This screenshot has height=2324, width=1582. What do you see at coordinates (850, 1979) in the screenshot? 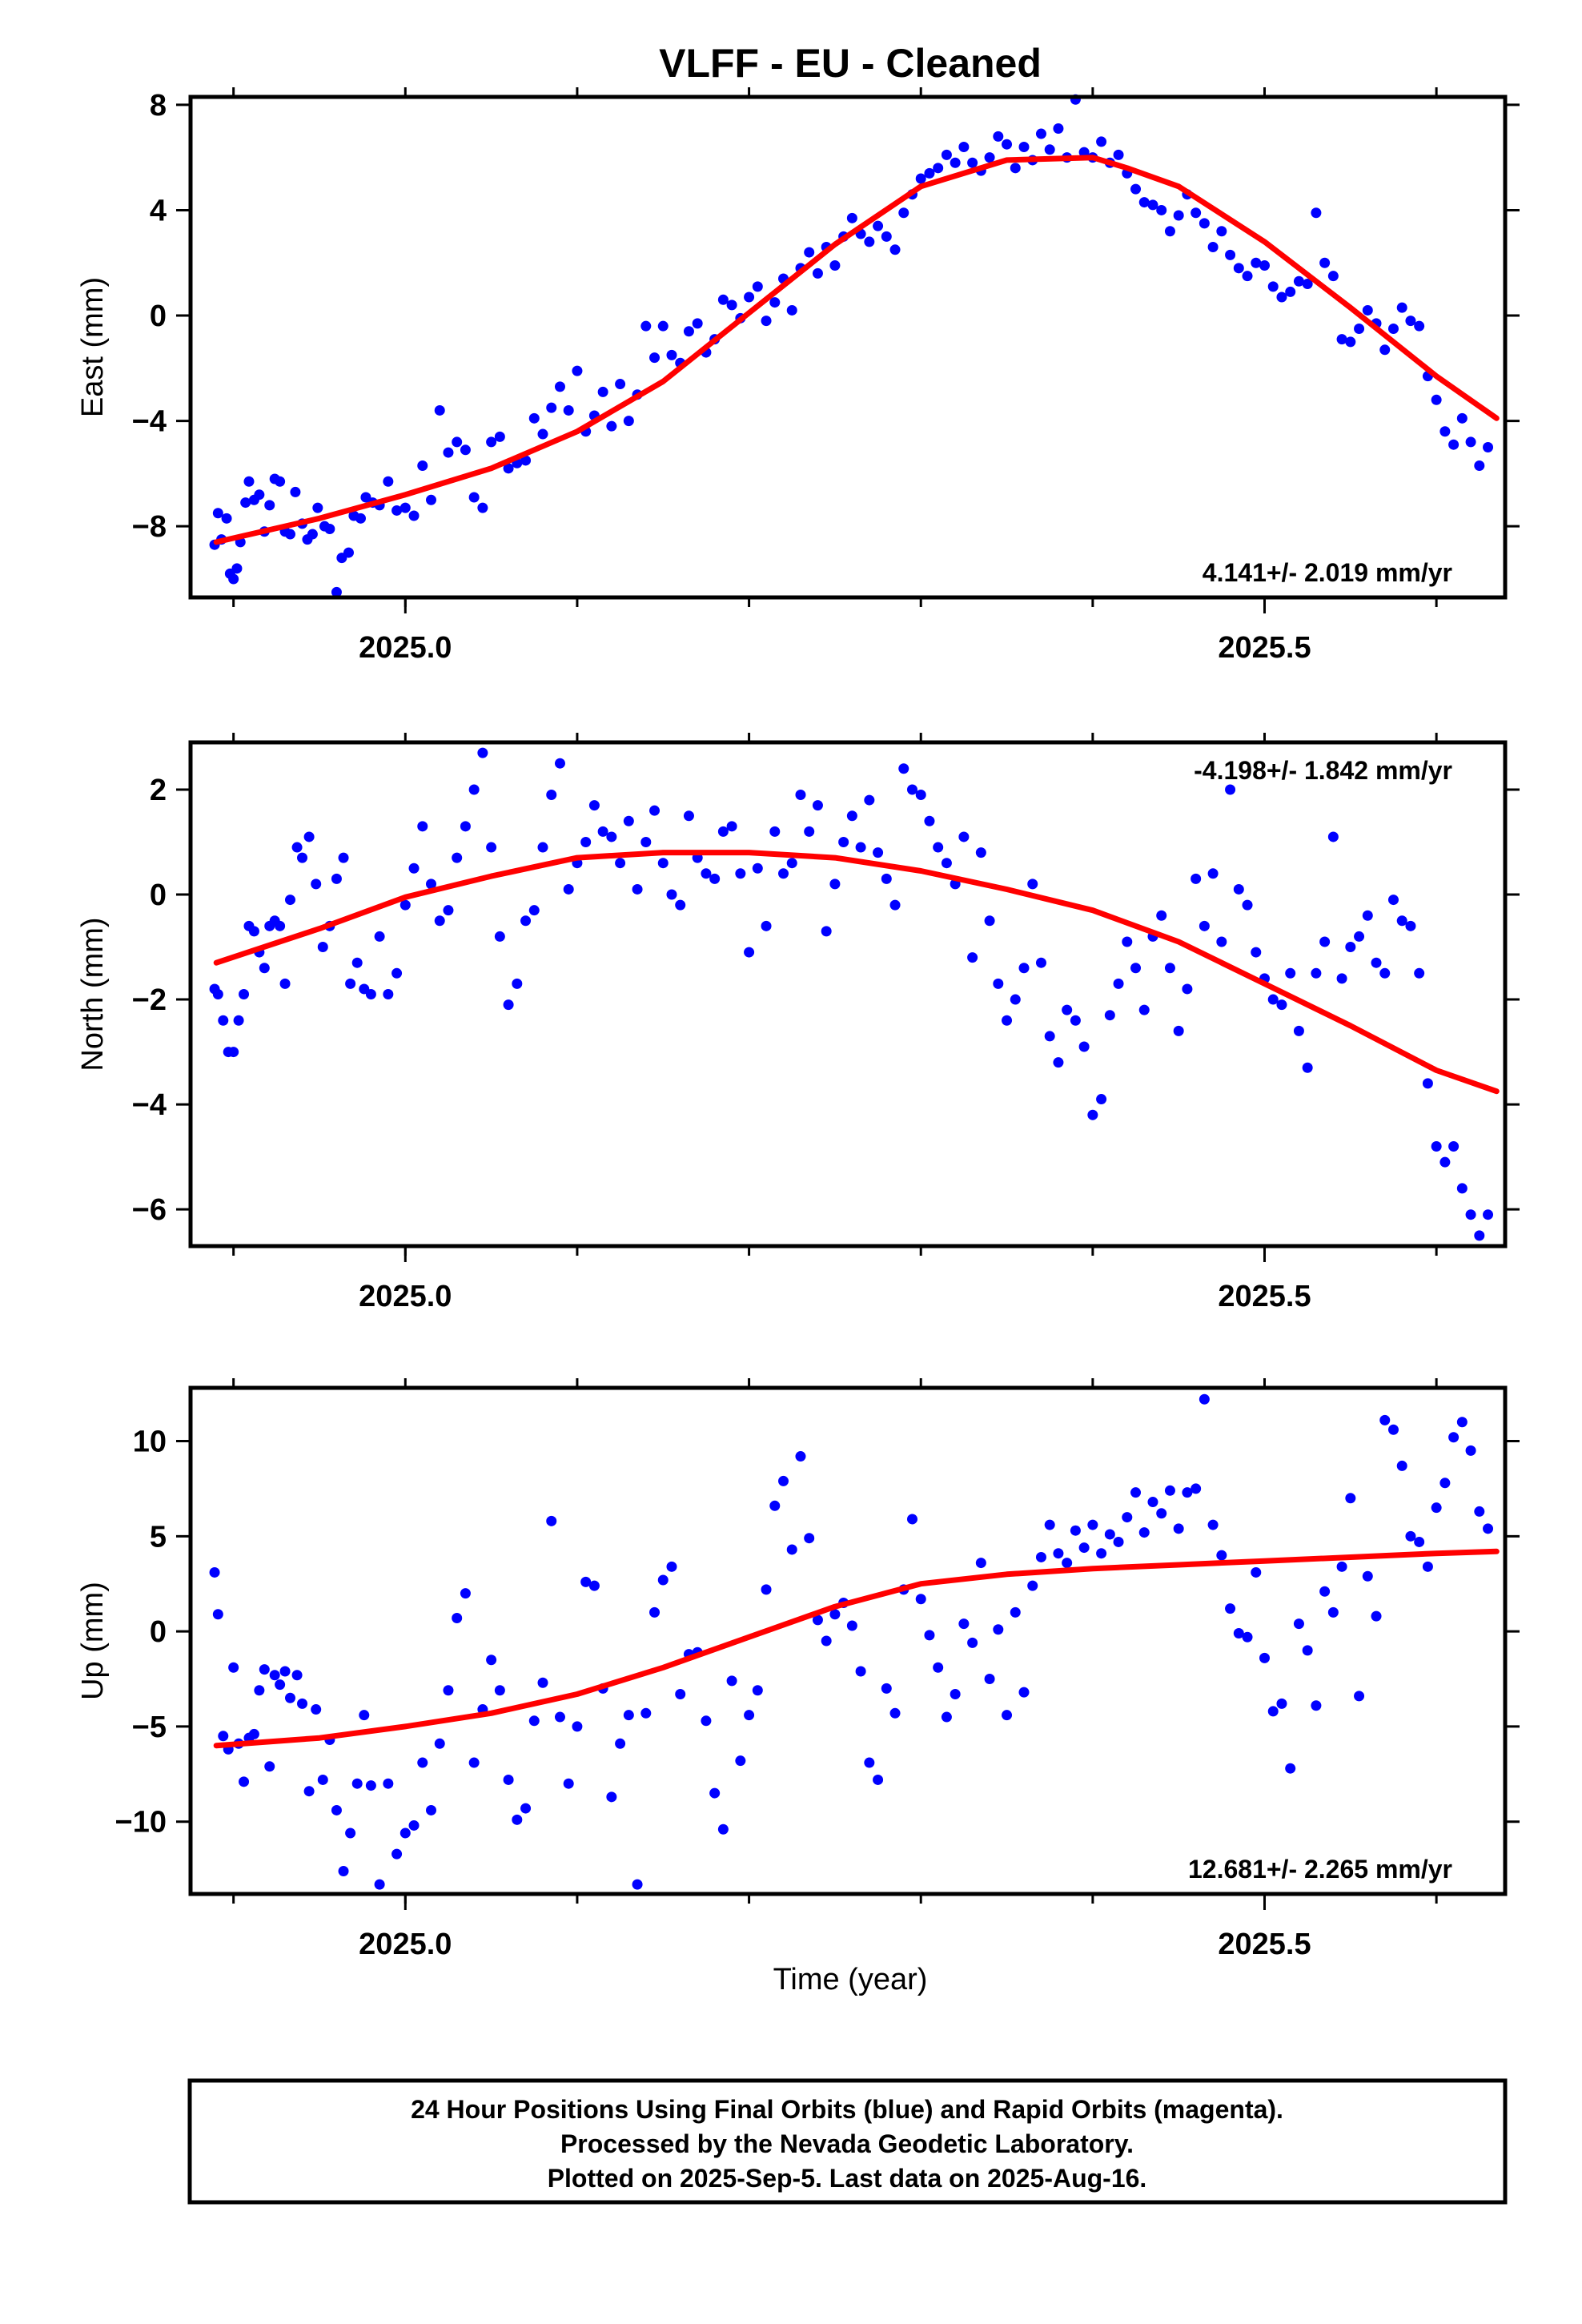
I see `x-axis-label: Time (year)` at bounding box center [850, 1979].